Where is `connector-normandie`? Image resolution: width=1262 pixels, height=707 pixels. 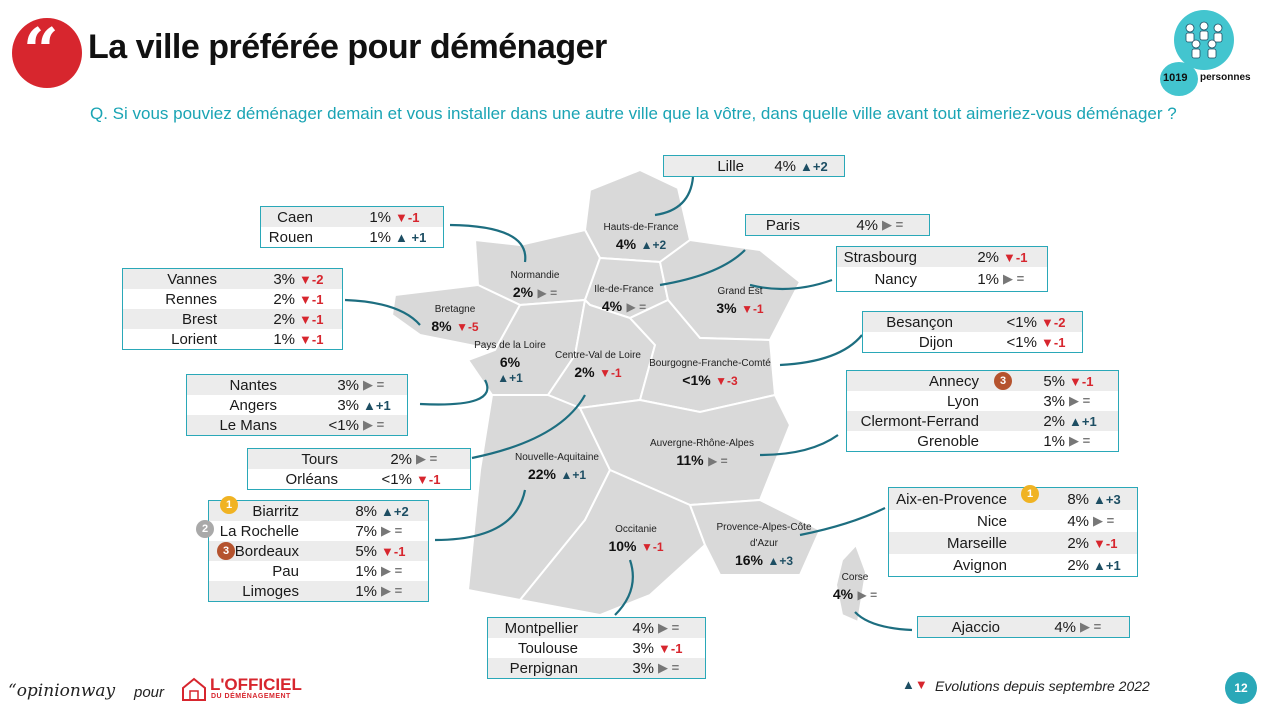 connector-normandie is located at coordinates (488, 243).